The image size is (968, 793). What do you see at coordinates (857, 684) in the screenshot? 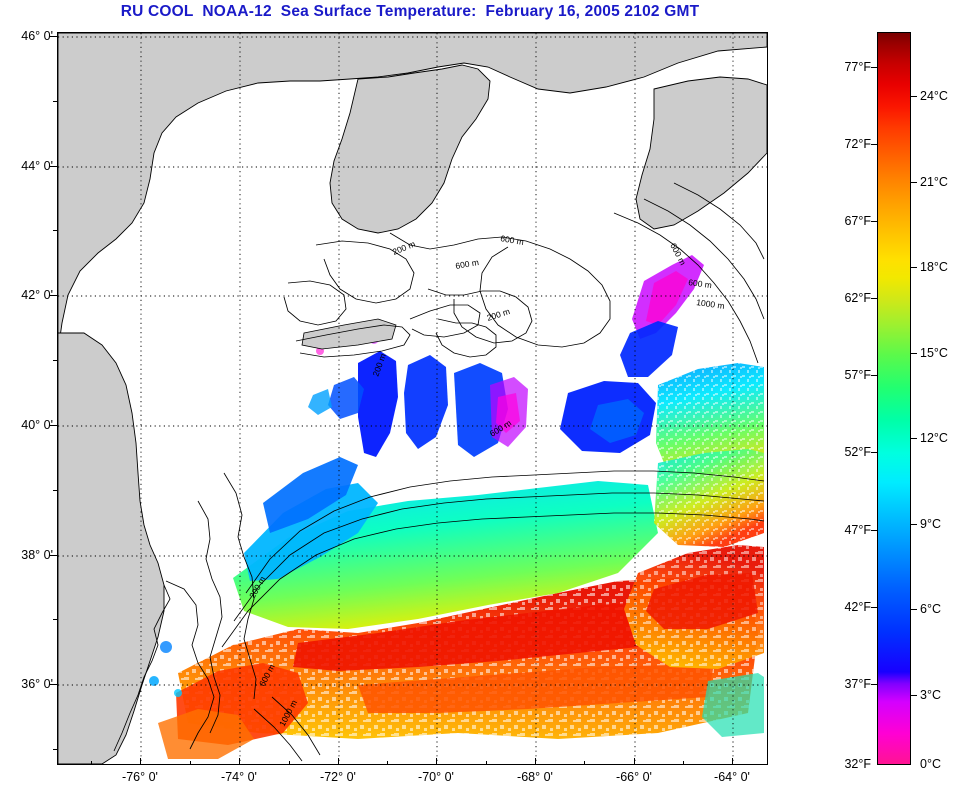
I see `cbar-f-tick: 37°F` at bounding box center [857, 684].